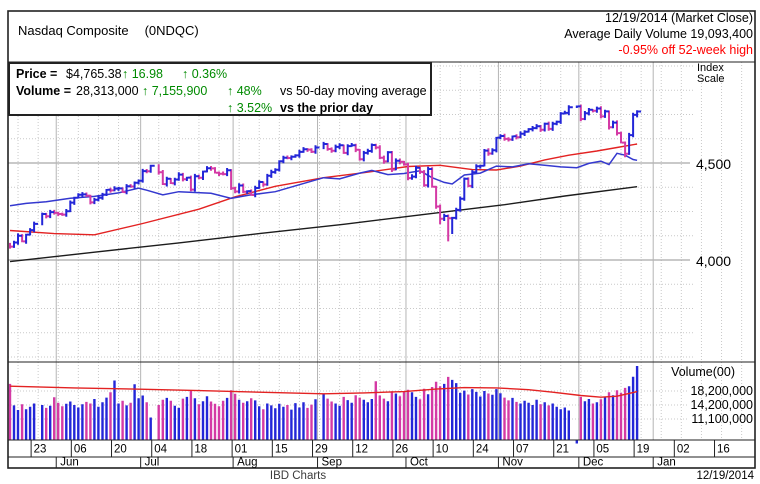  I want to click on svg-text: Jan, so click(666, 463).